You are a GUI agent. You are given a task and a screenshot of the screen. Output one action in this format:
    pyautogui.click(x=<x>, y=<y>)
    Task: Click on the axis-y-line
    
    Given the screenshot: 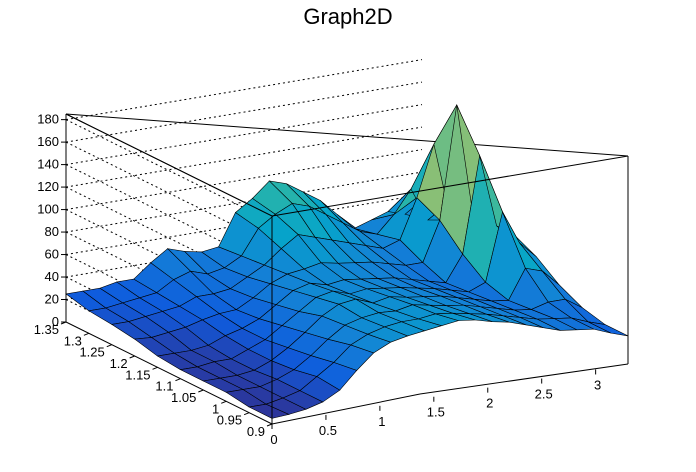 What is the action you would take?
    pyautogui.click(x=169, y=373)
    